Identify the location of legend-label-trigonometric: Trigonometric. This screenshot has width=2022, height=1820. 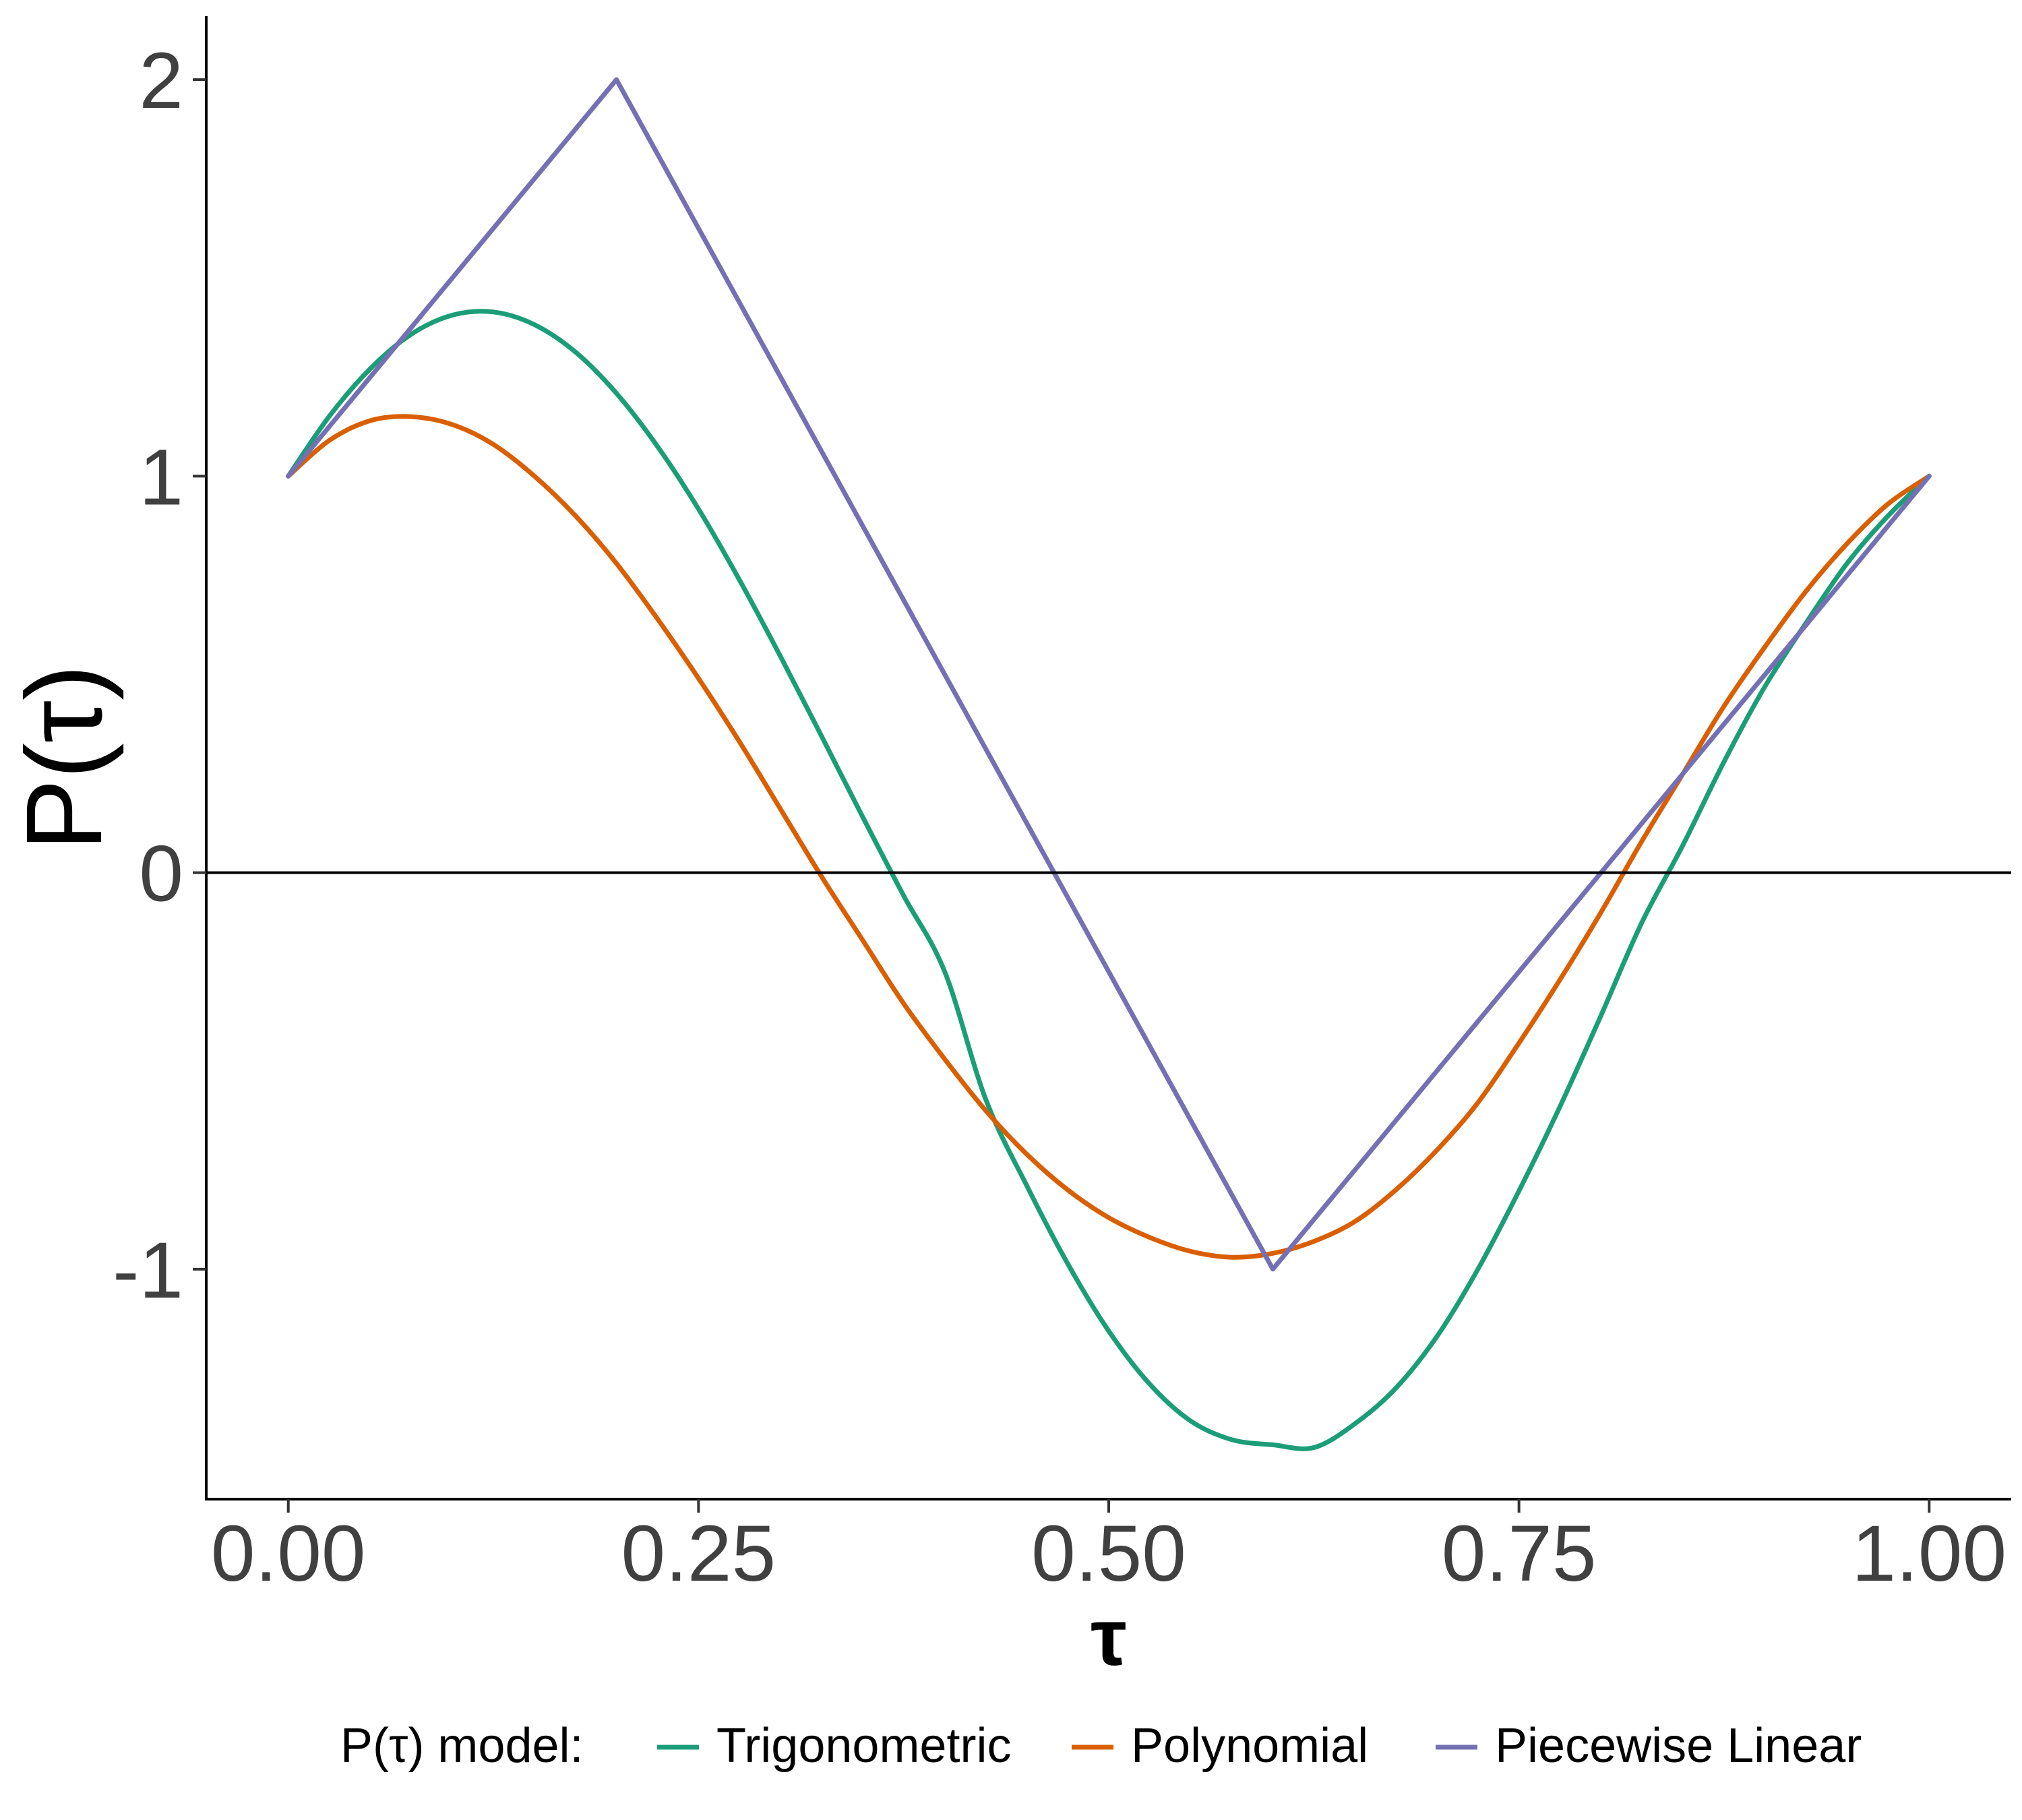
(863, 1746).